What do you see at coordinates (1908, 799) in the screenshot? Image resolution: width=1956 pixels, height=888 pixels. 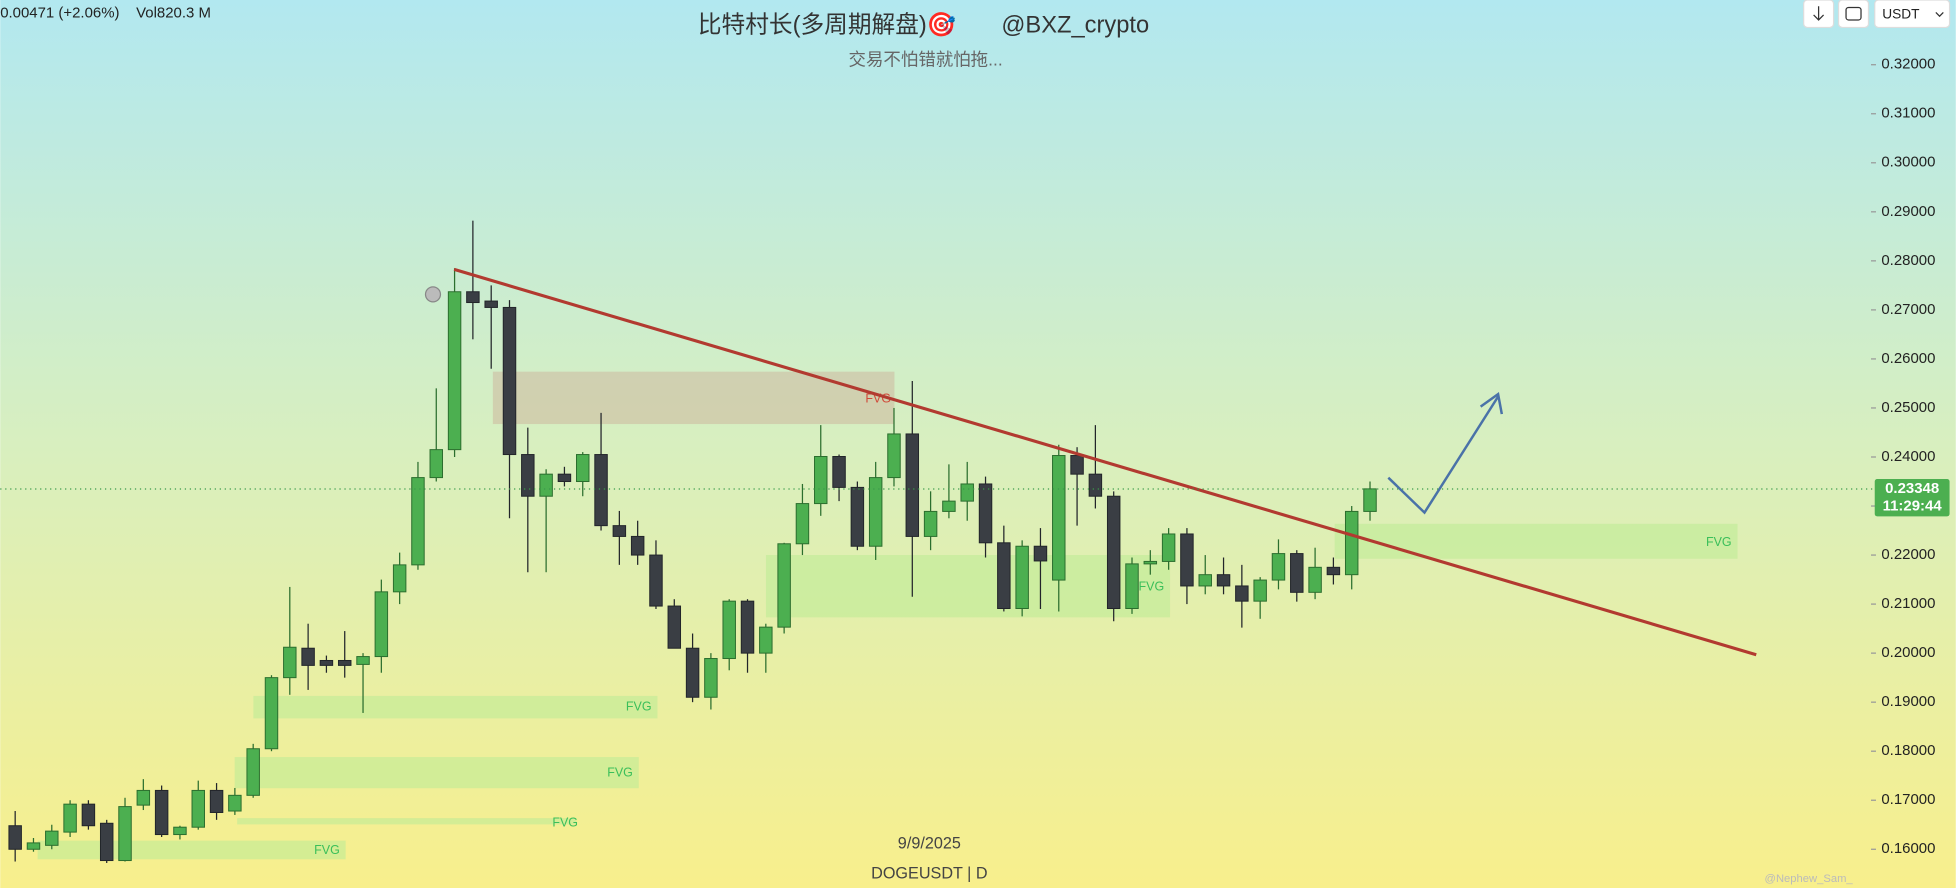 I see `y-tick-label: 0.17000` at bounding box center [1908, 799].